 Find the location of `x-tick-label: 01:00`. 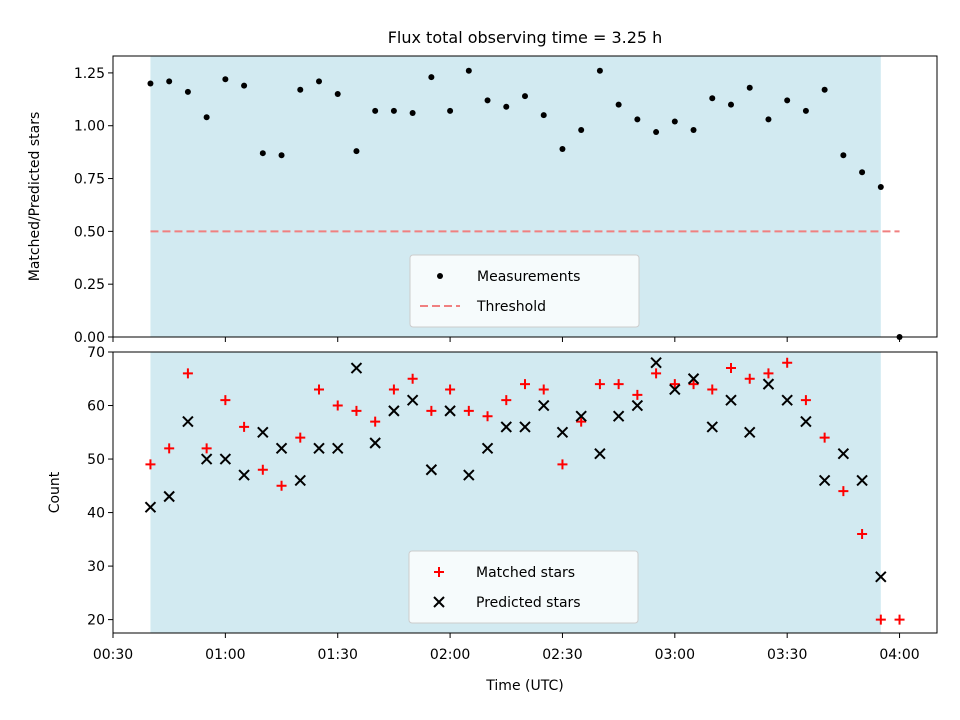

x-tick-label: 01:00 is located at coordinates (225, 655).